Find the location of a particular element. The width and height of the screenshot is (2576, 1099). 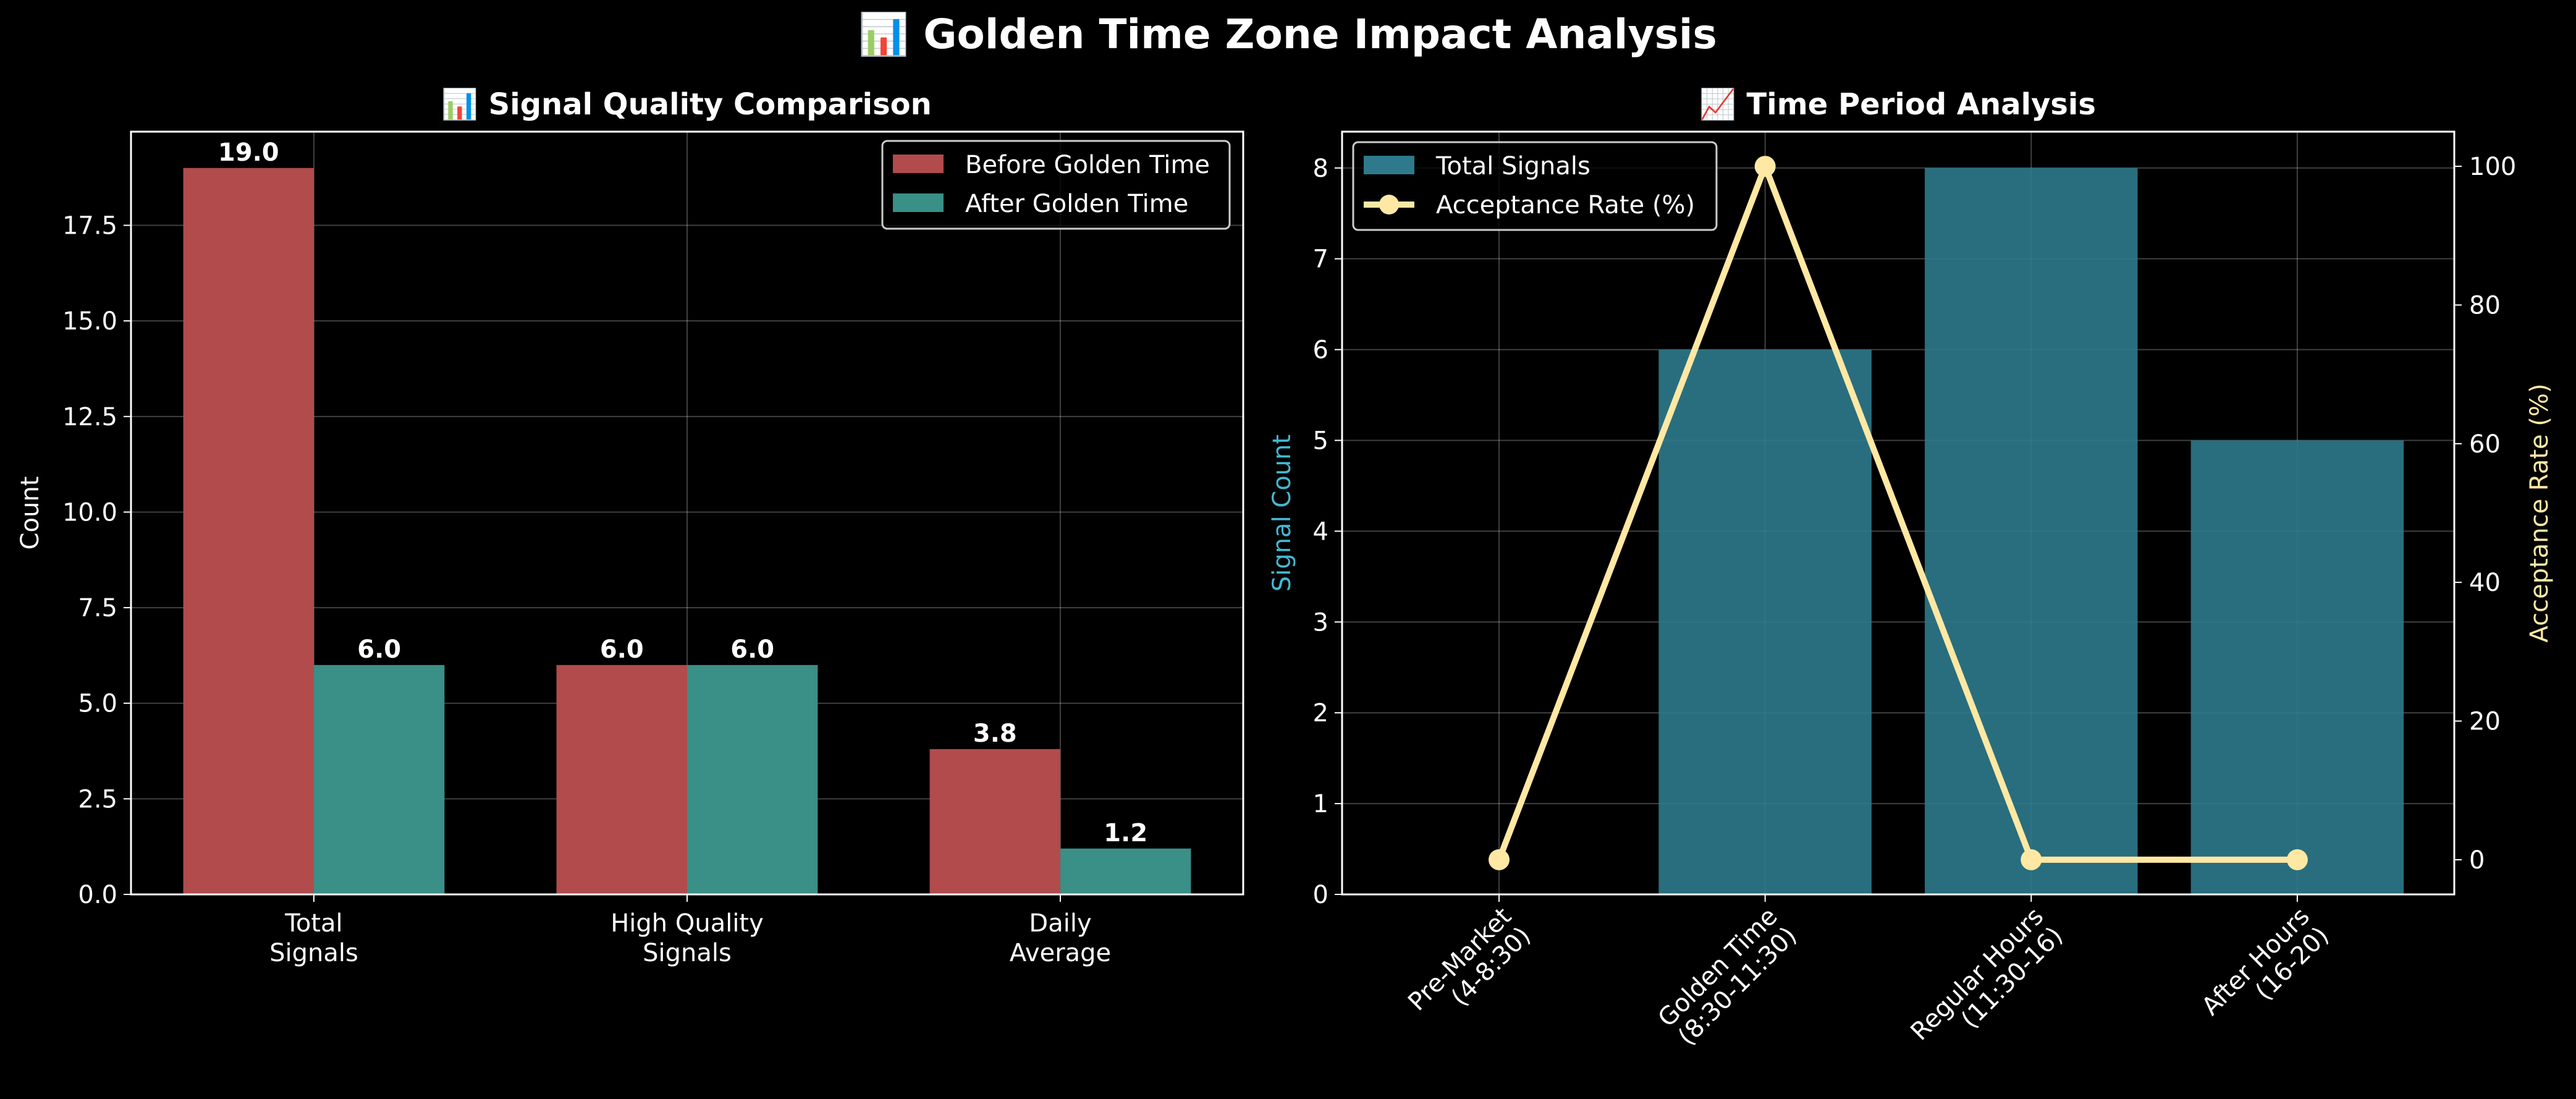

left-panel-title: 📊 Signal Quality Comparison is located at coordinates (686, 104).